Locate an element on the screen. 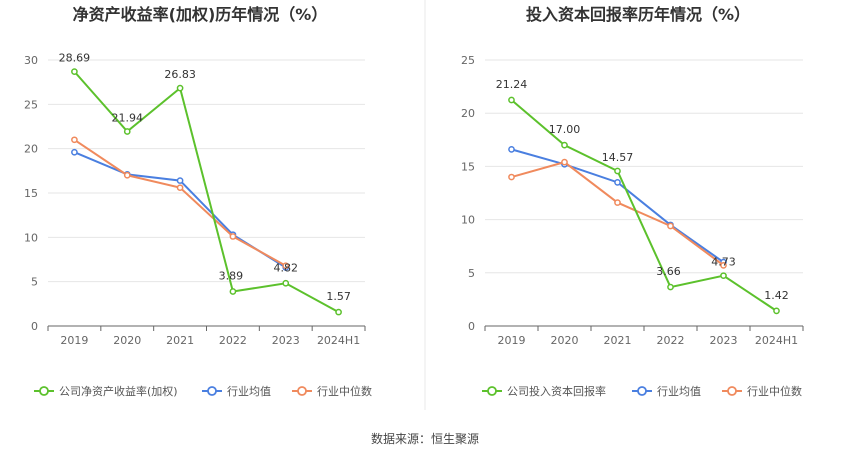 This screenshot has height=459, width=850. roic-y-tick-label: 5 is located at coordinates (471, 273).